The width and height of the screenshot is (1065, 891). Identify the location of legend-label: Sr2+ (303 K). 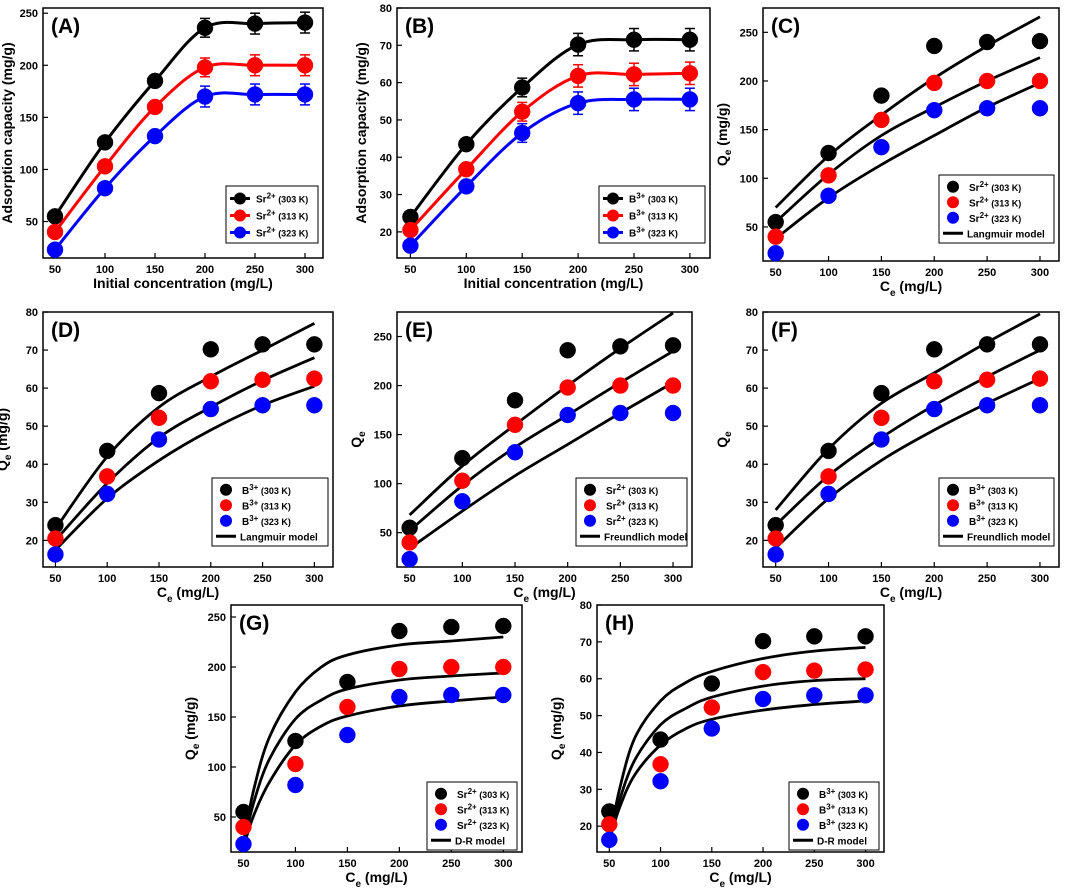
(483, 794).